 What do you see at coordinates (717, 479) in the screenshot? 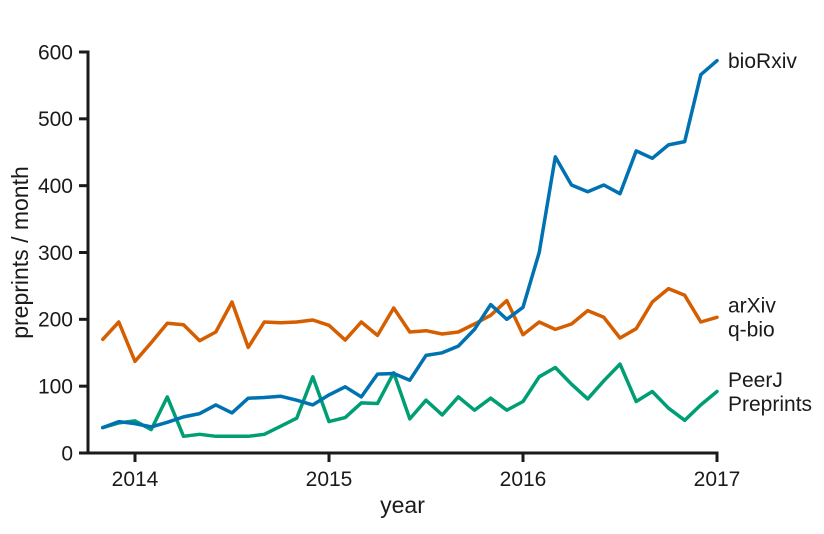
I see `x-tick-label: 2017` at bounding box center [717, 479].